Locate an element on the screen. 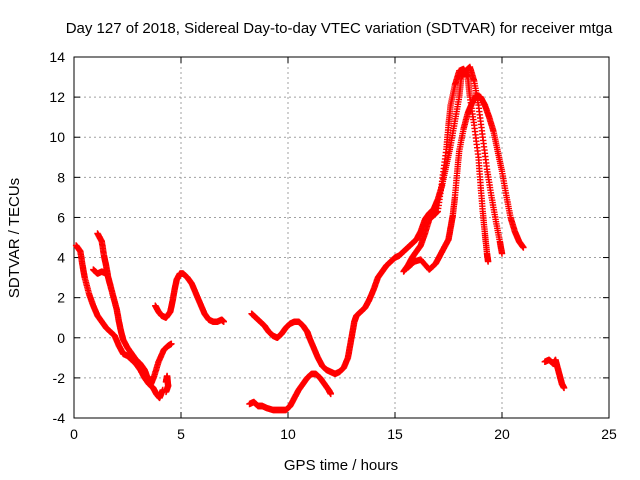 This screenshot has width=640, height=480. y-tick-label: 0 is located at coordinates (61, 338).